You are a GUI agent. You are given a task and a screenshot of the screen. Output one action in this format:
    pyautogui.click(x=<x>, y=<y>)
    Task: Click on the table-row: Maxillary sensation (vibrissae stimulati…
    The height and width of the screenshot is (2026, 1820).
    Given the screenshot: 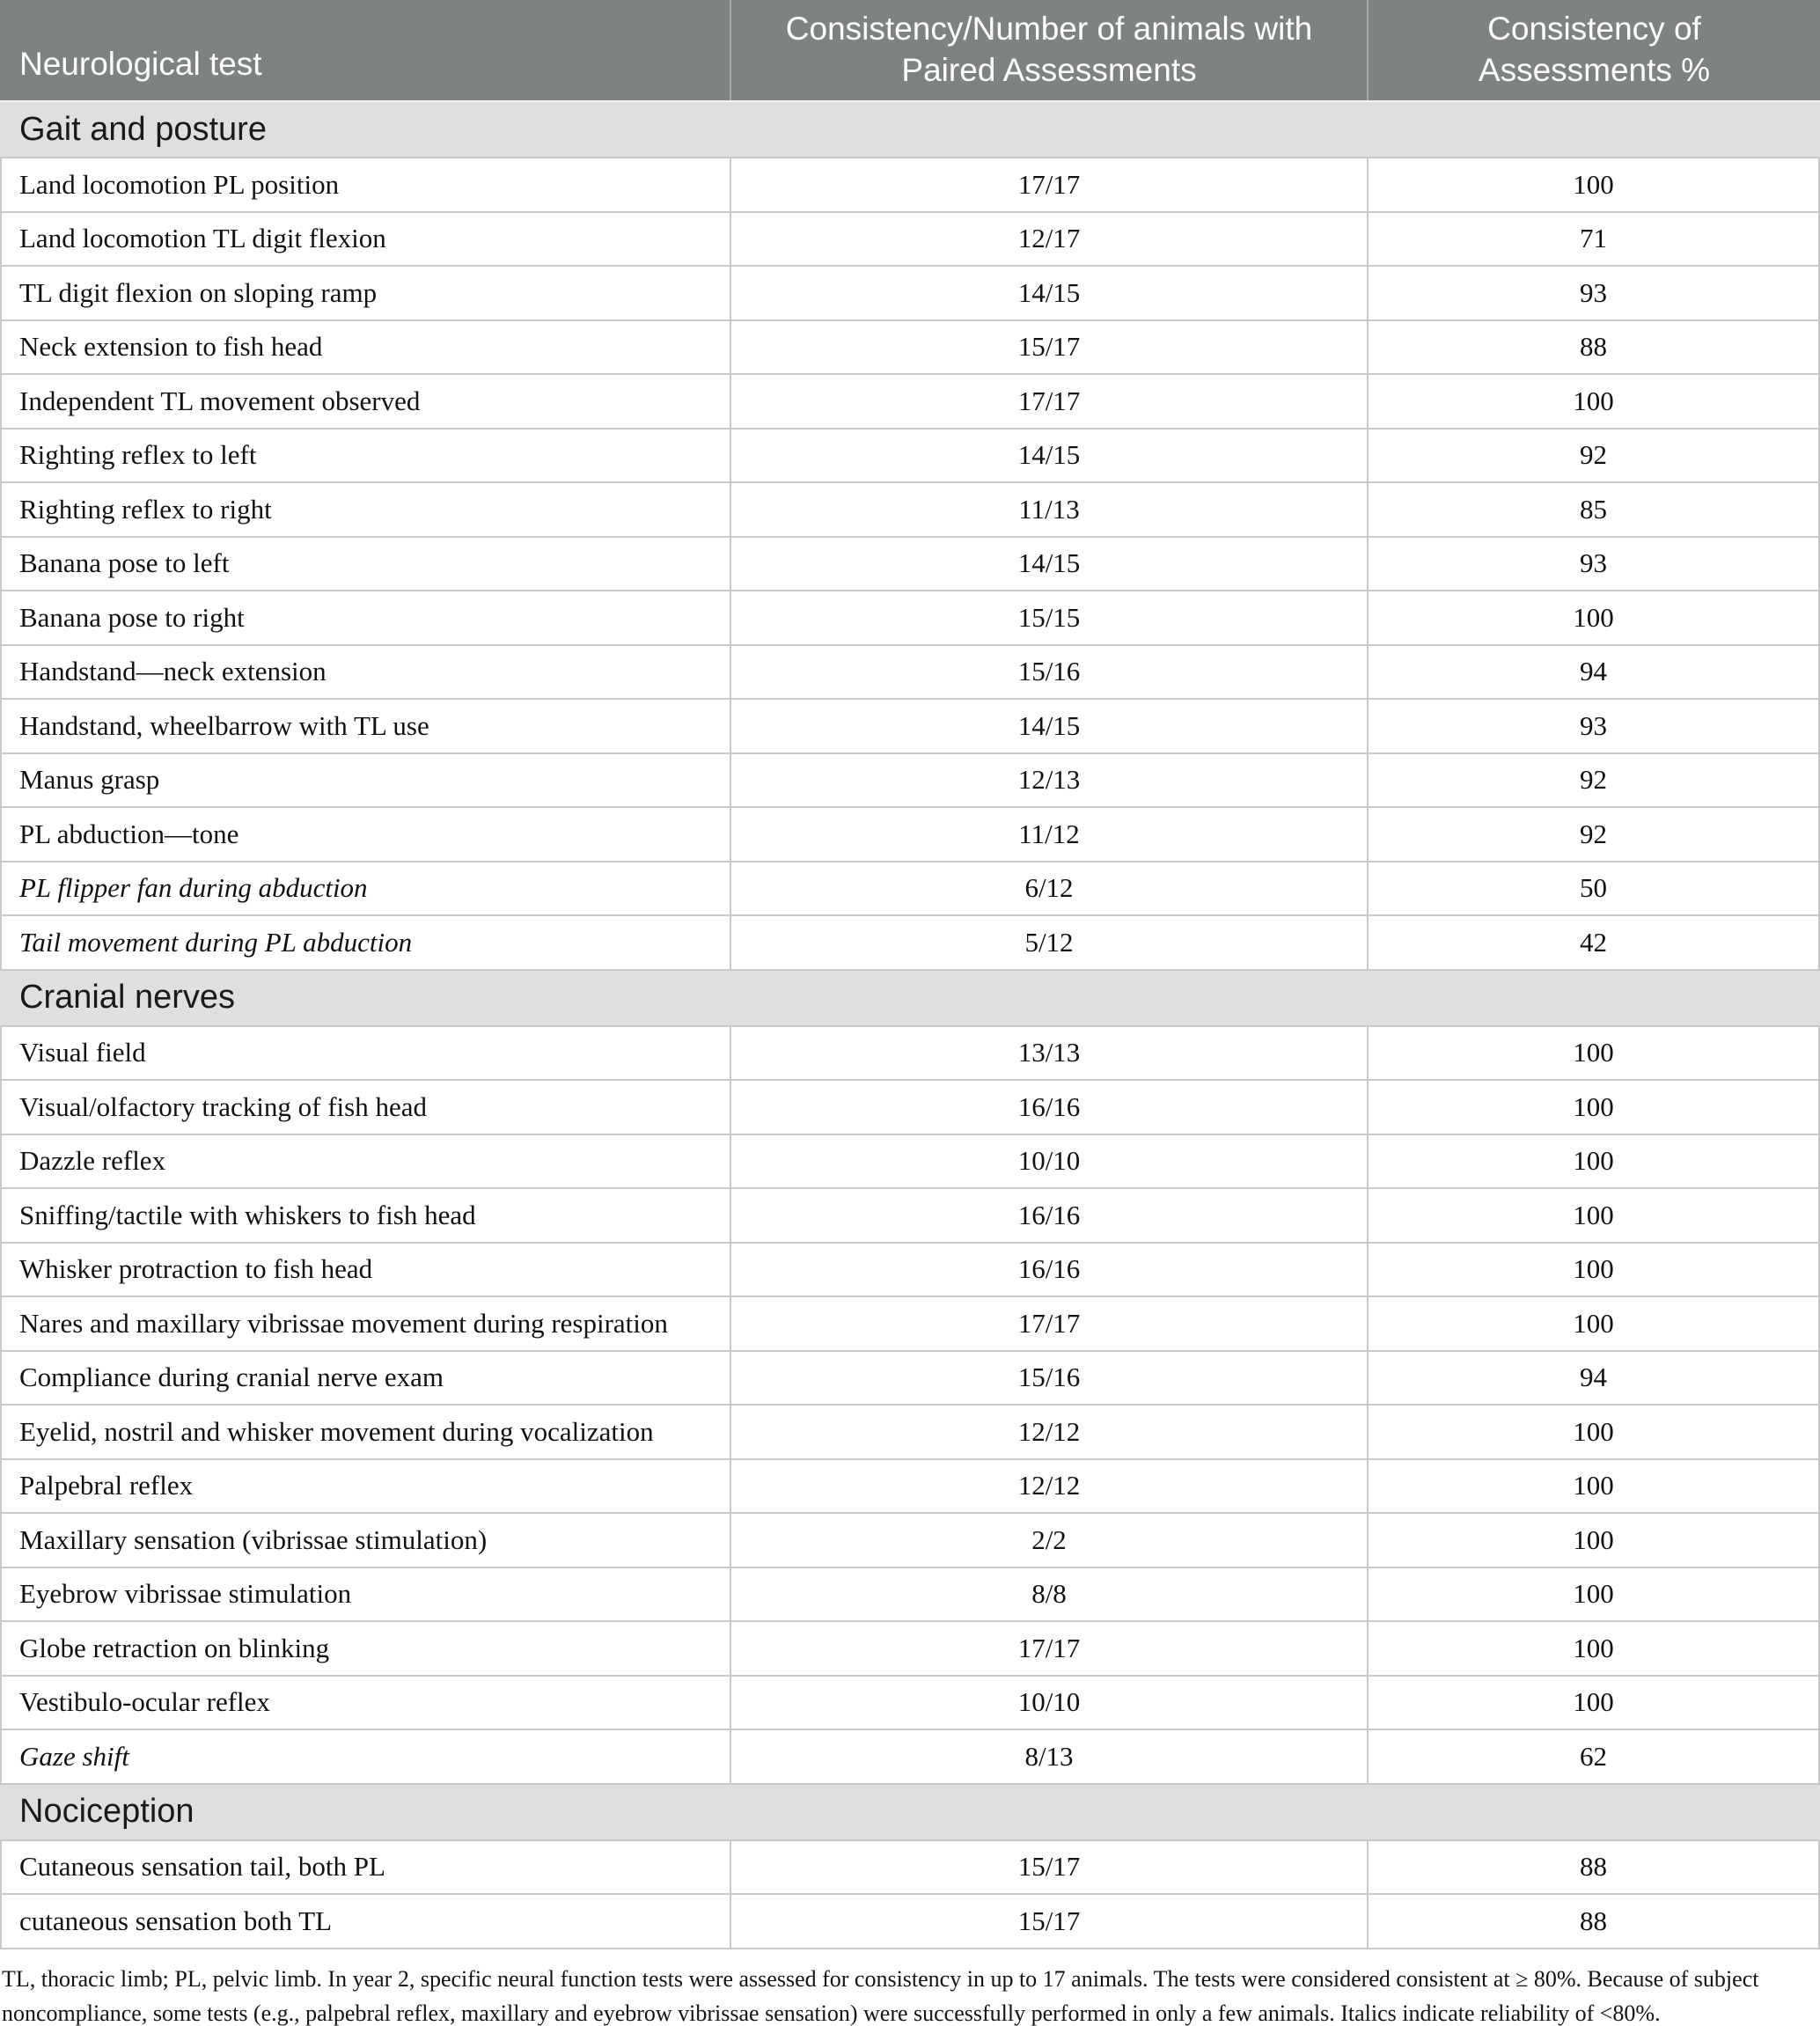 What is the action you would take?
    pyautogui.click(x=910, y=1541)
    